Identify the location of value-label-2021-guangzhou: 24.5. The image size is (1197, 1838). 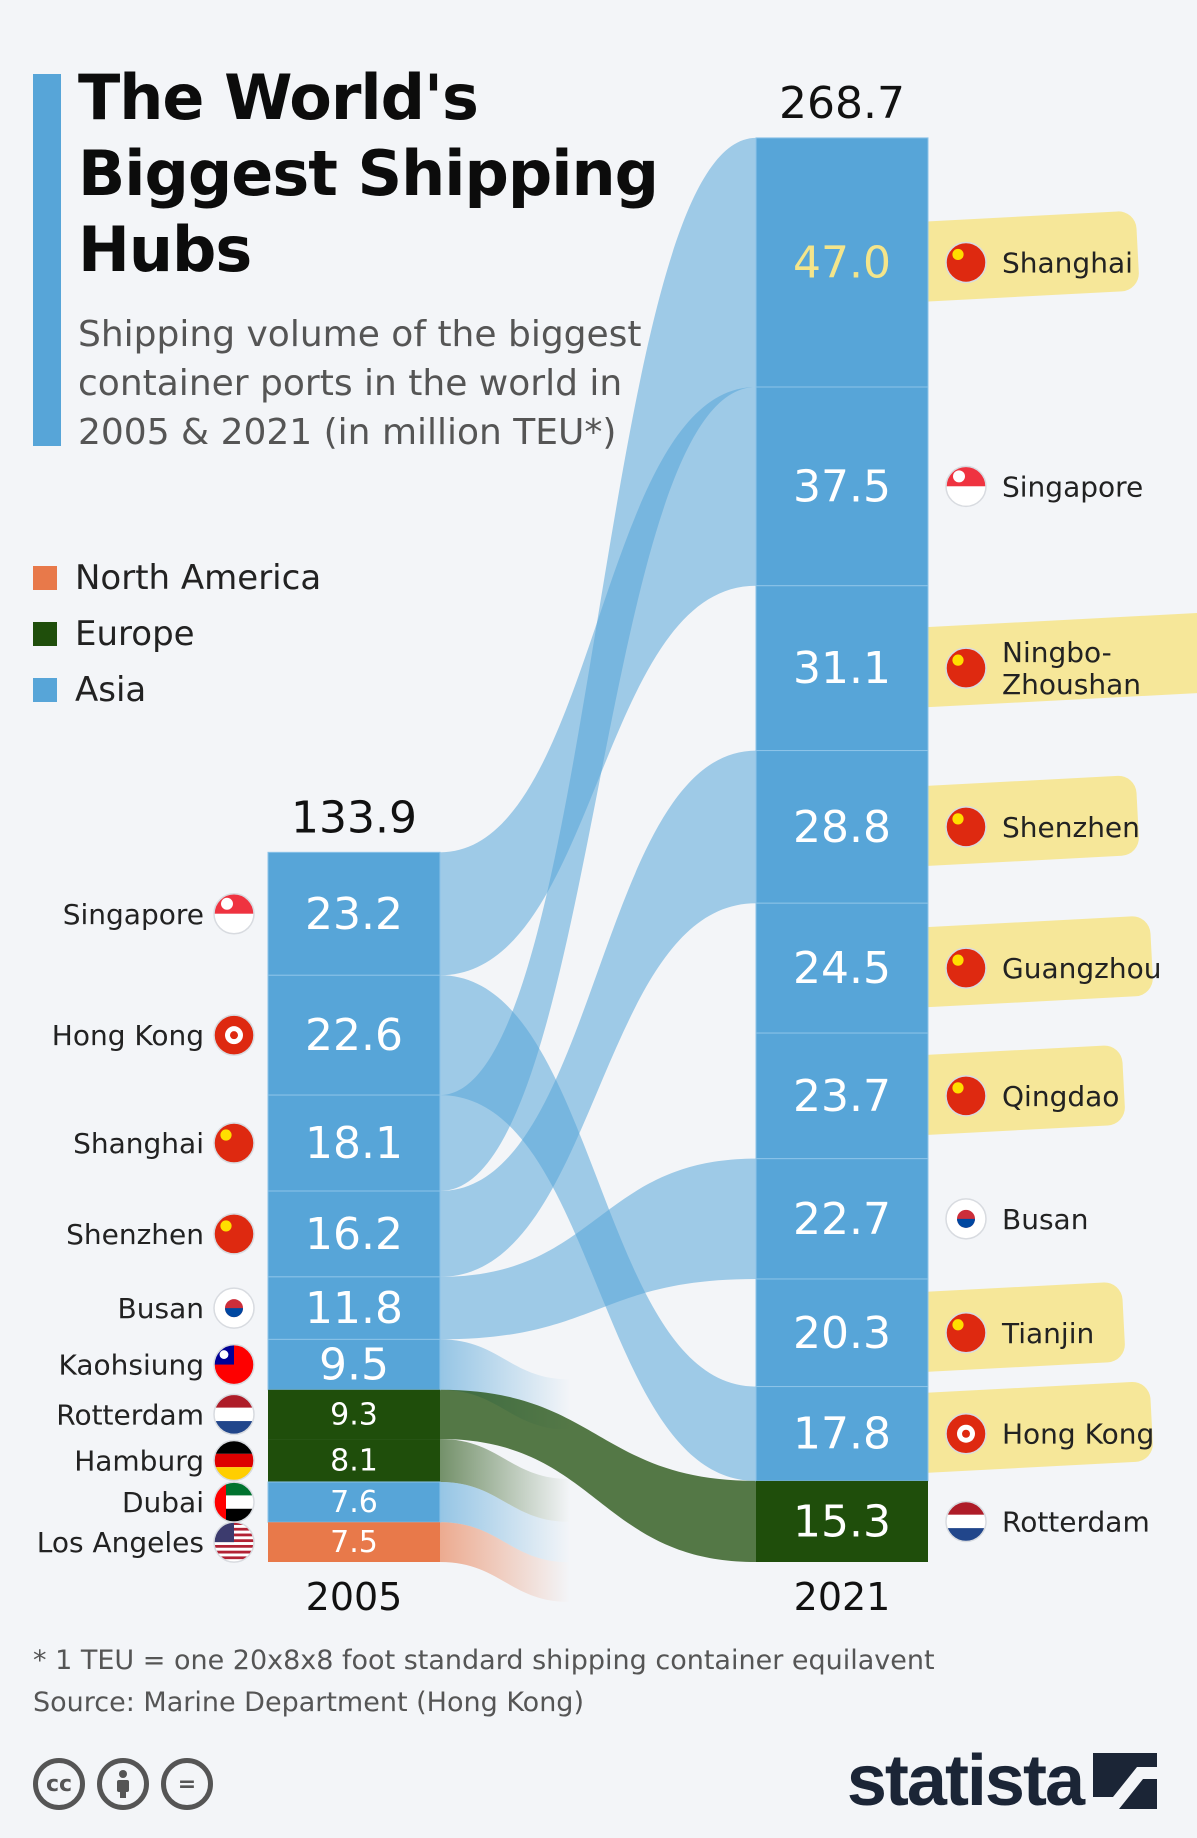
(842, 968).